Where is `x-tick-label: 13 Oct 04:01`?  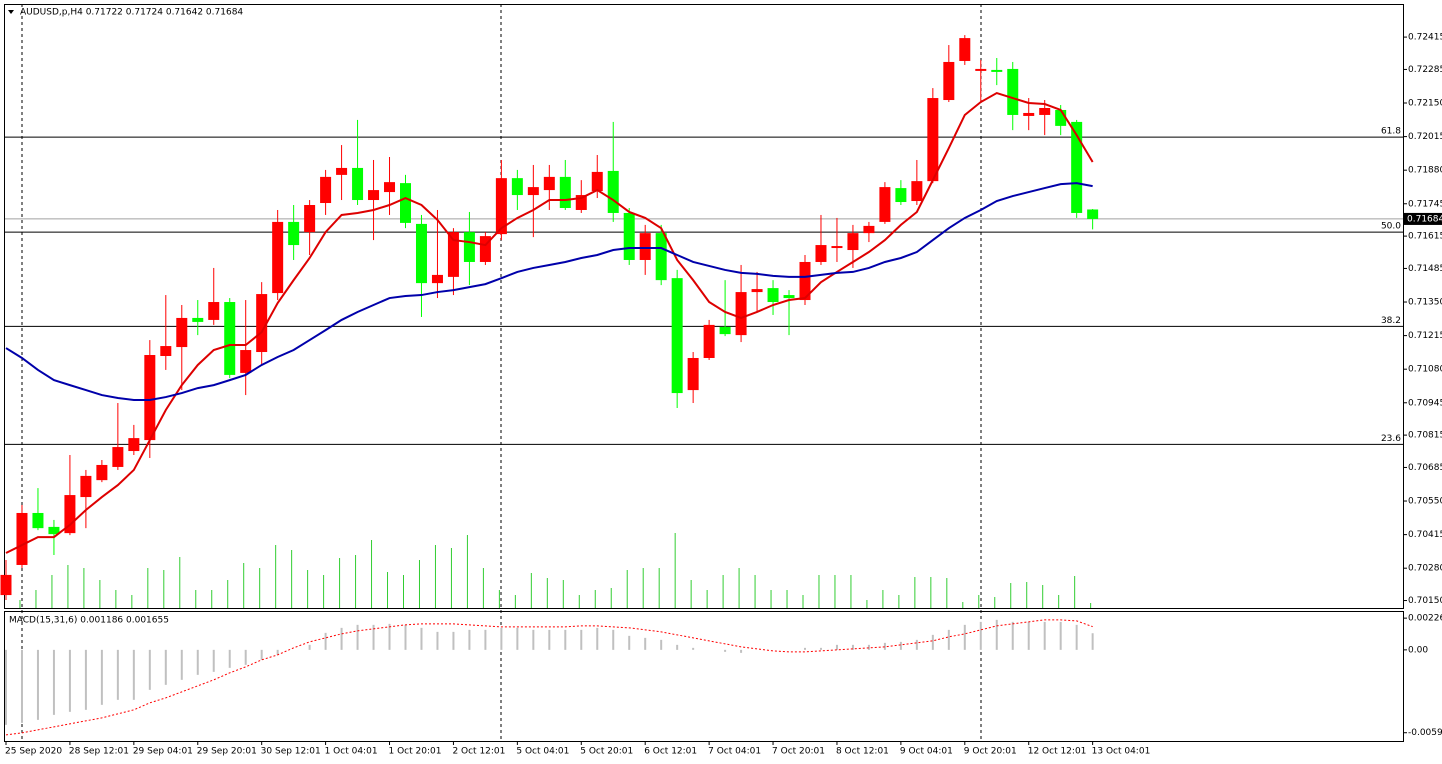 x-tick-label: 13 Oct 04:01 is located at coordinates (1121, 752).